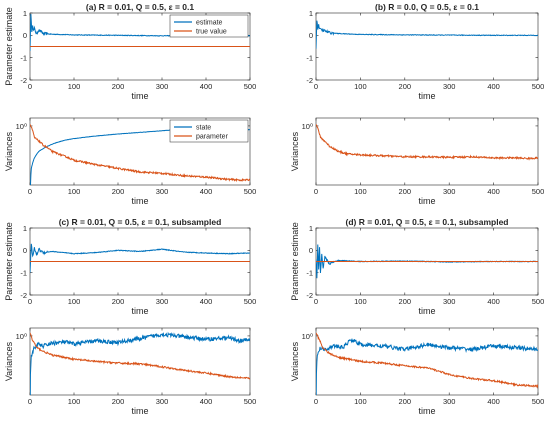 The image size is (550, 422). I want to click on legend-entry: true value, so click(211, 32).